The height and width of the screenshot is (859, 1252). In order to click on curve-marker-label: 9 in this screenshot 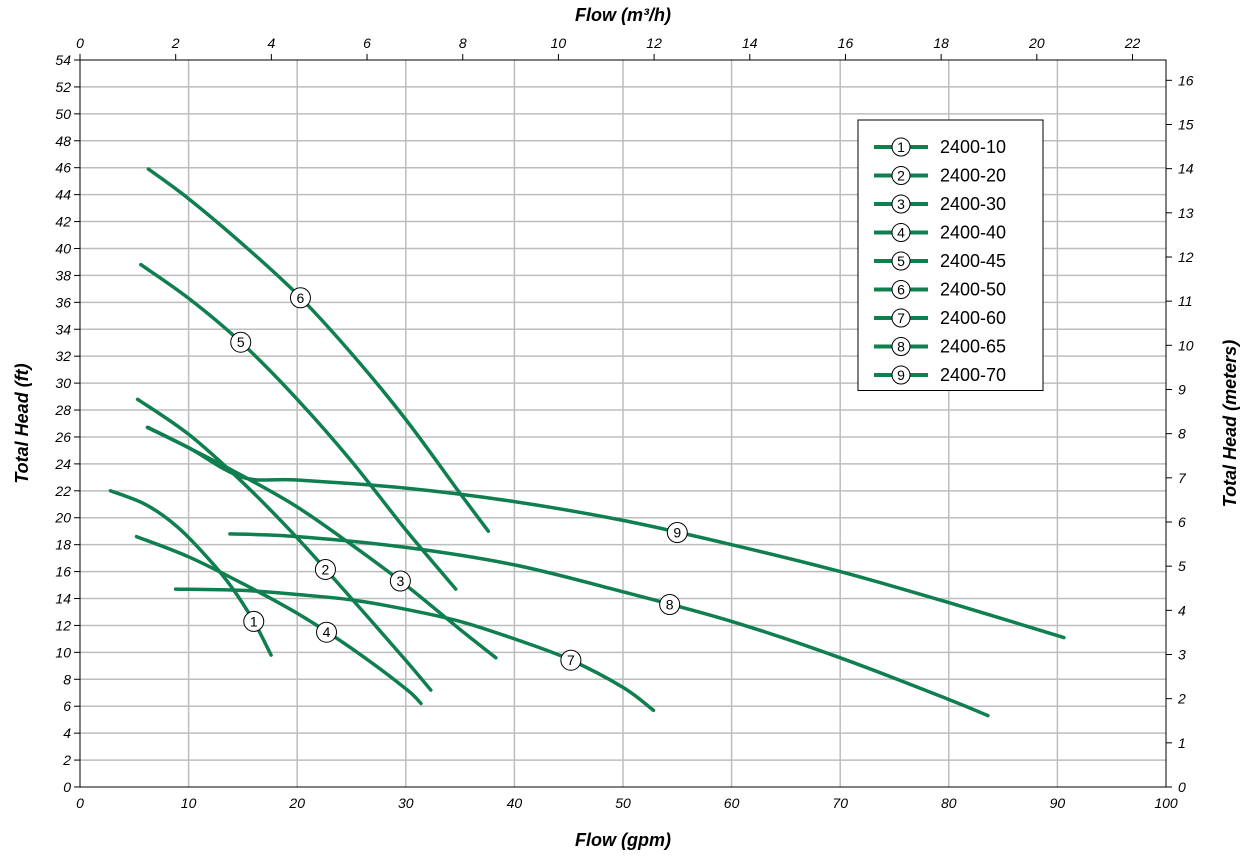, I will do `click(677, 533)`.